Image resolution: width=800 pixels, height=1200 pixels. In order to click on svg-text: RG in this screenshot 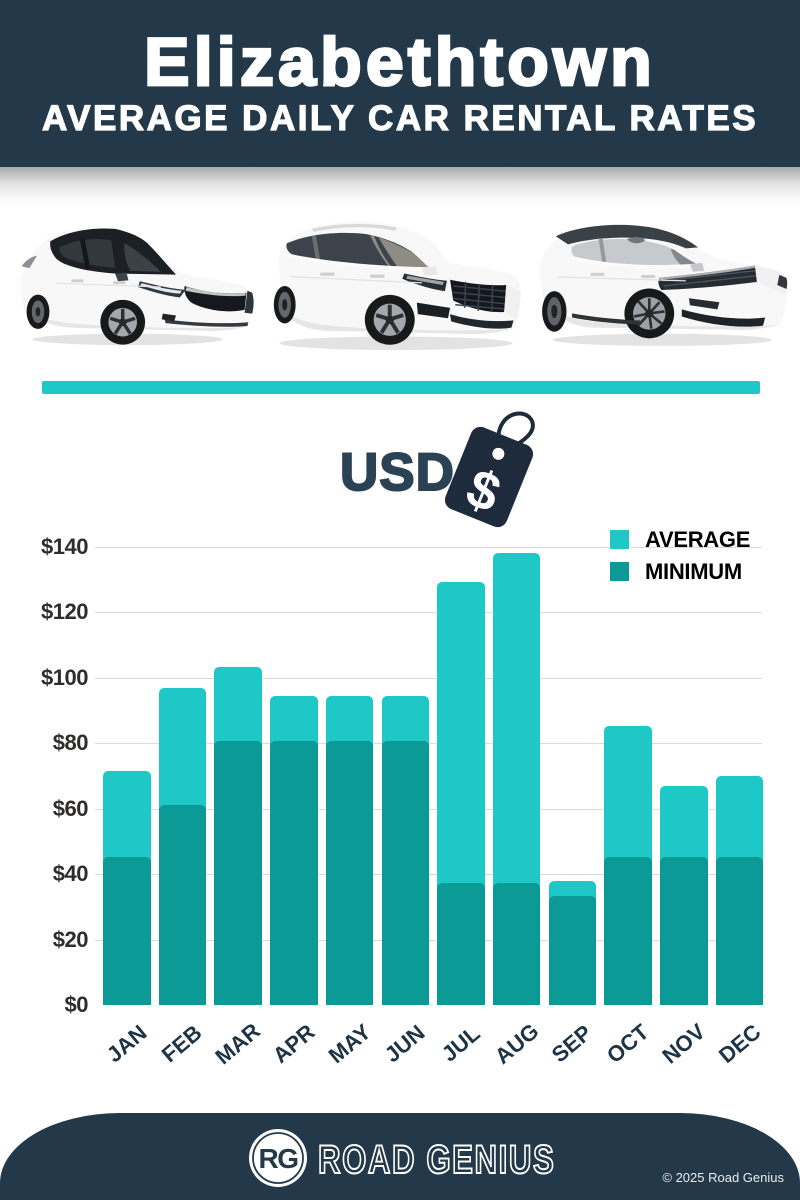, I will do `click(279, 1158)`.